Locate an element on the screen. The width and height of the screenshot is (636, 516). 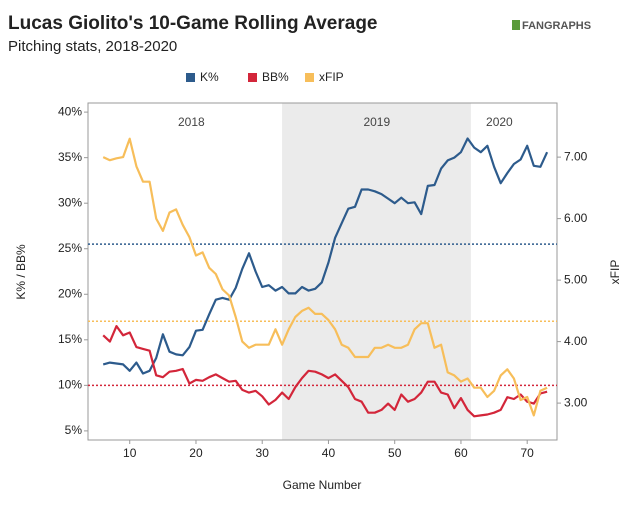
x-tick-label: 30 is located at coordinates (263, 453).